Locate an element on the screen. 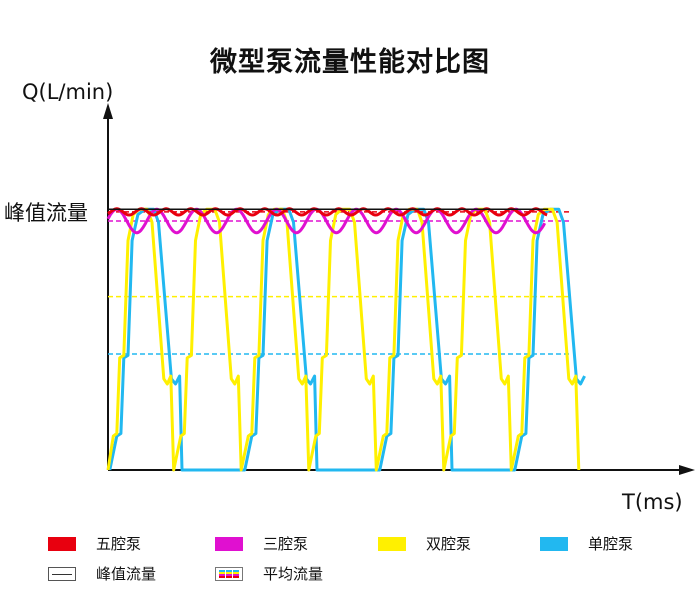 The image size is (700, 597). legend-item-three-chamber: 三腔泵 is located at coordinates (261, 543).